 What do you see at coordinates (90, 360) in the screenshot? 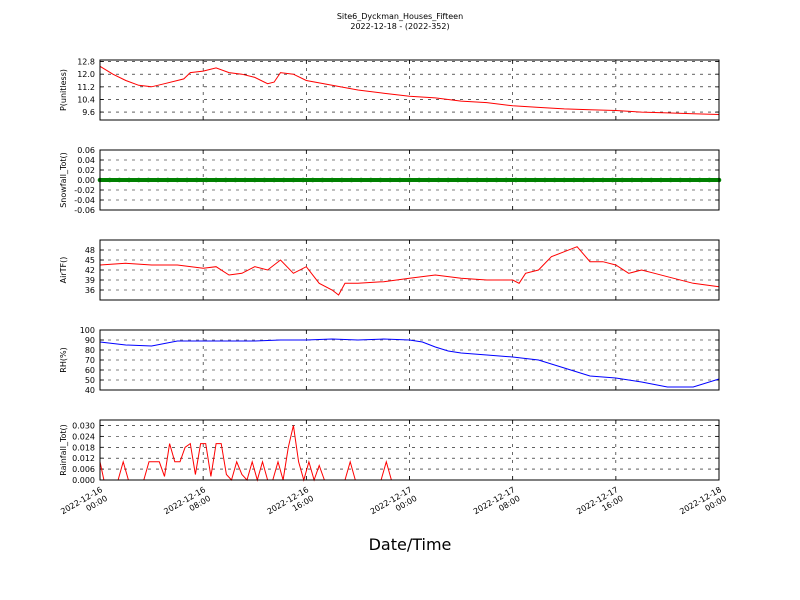
I see `y-tick-label: 70` at bounding box center [90, 360].